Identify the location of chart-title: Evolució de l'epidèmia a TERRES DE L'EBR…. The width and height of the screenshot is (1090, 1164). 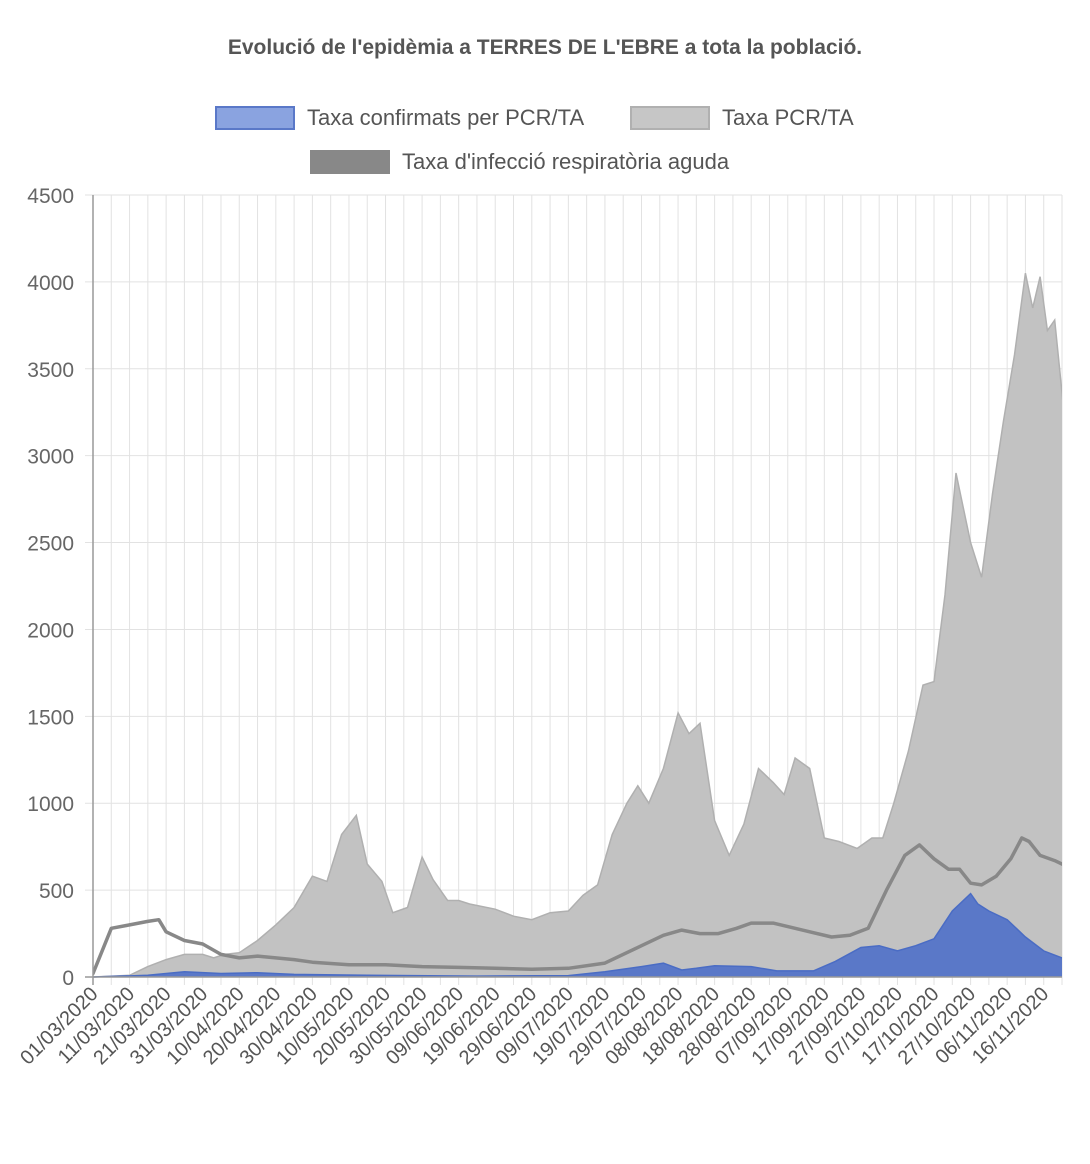
(545, 47).